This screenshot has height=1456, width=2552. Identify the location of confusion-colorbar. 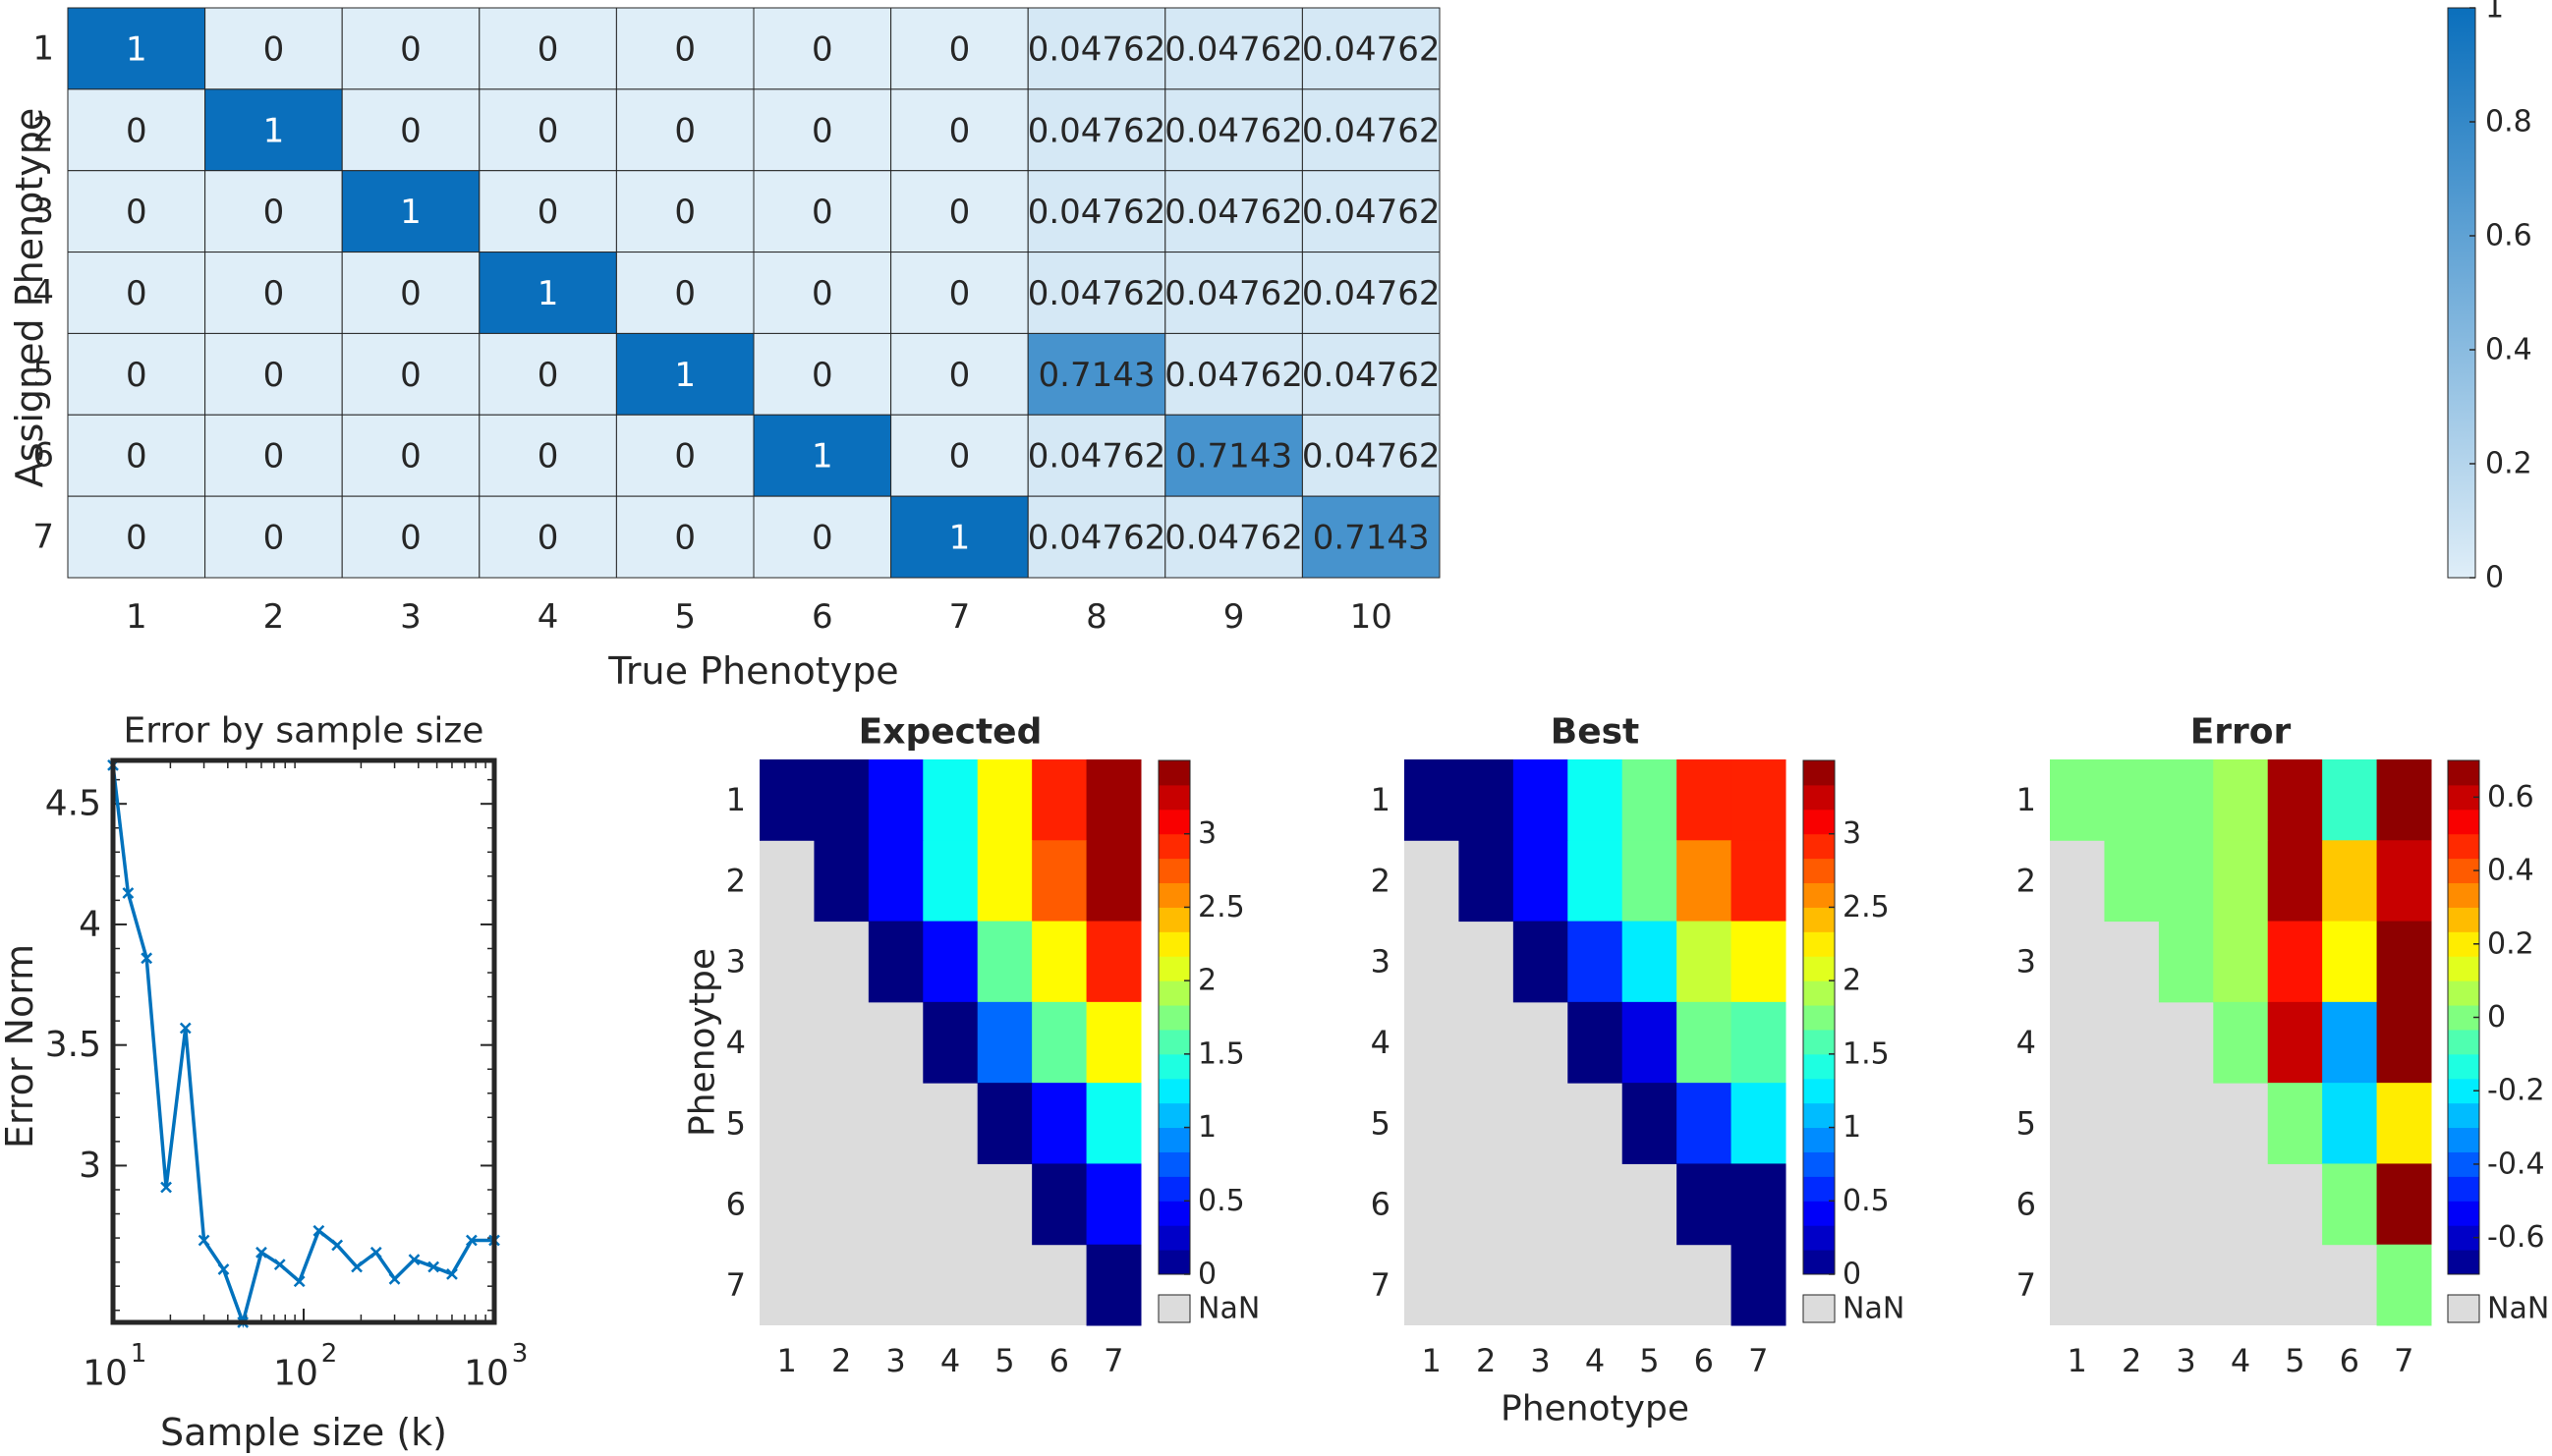
(2461, 293).